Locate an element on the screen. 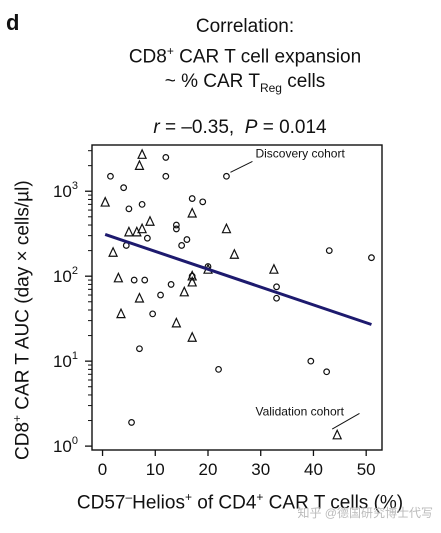 The image size is (441, 533). watermark: 知乎 @德国研究博士代写 is located at coordinates (365, 513).